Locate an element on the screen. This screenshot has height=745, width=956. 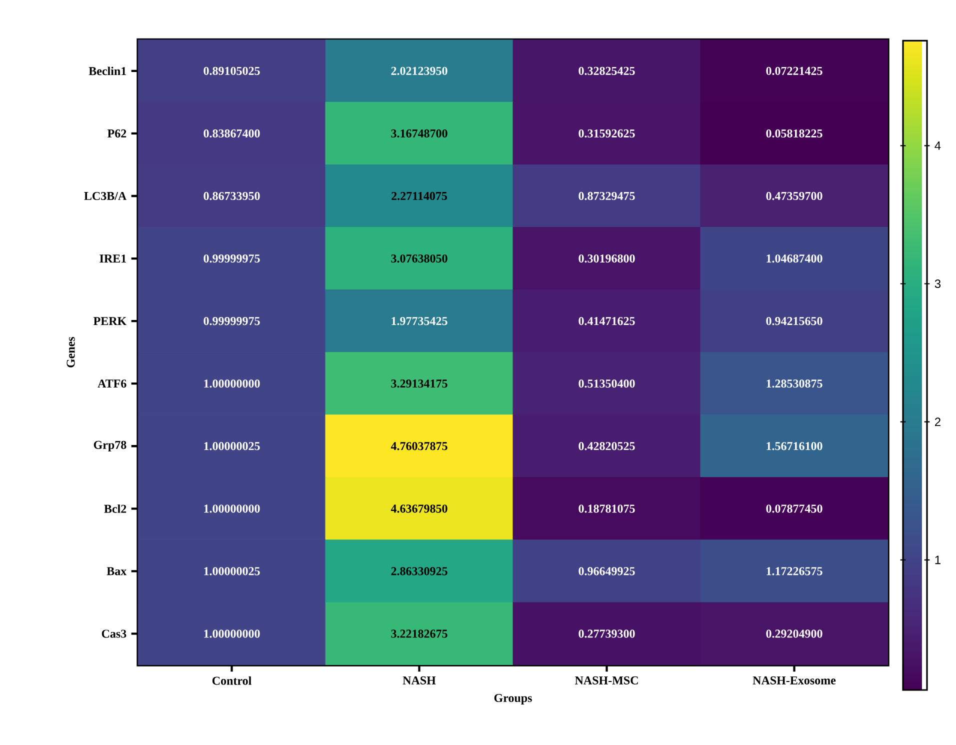
x-axis-title: Groups is located at coordinates (513, 699).